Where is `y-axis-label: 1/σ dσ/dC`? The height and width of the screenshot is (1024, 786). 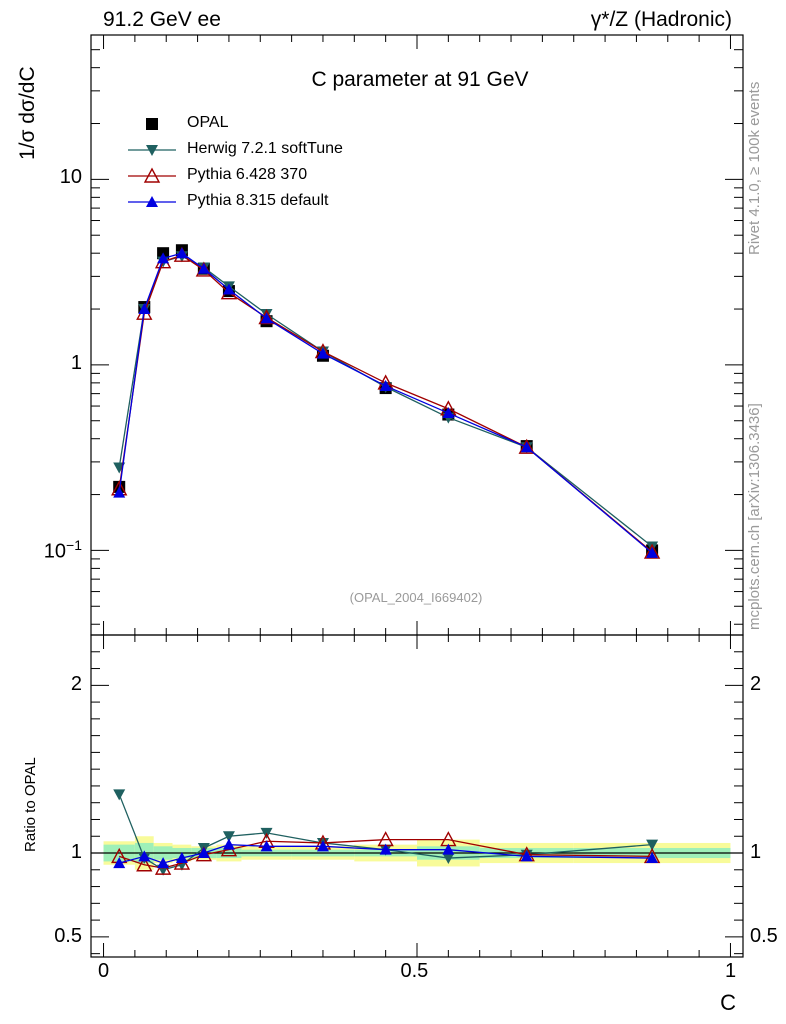
y-axis-label: 1/σ dσ/dC is located at coordinates (27, 113).